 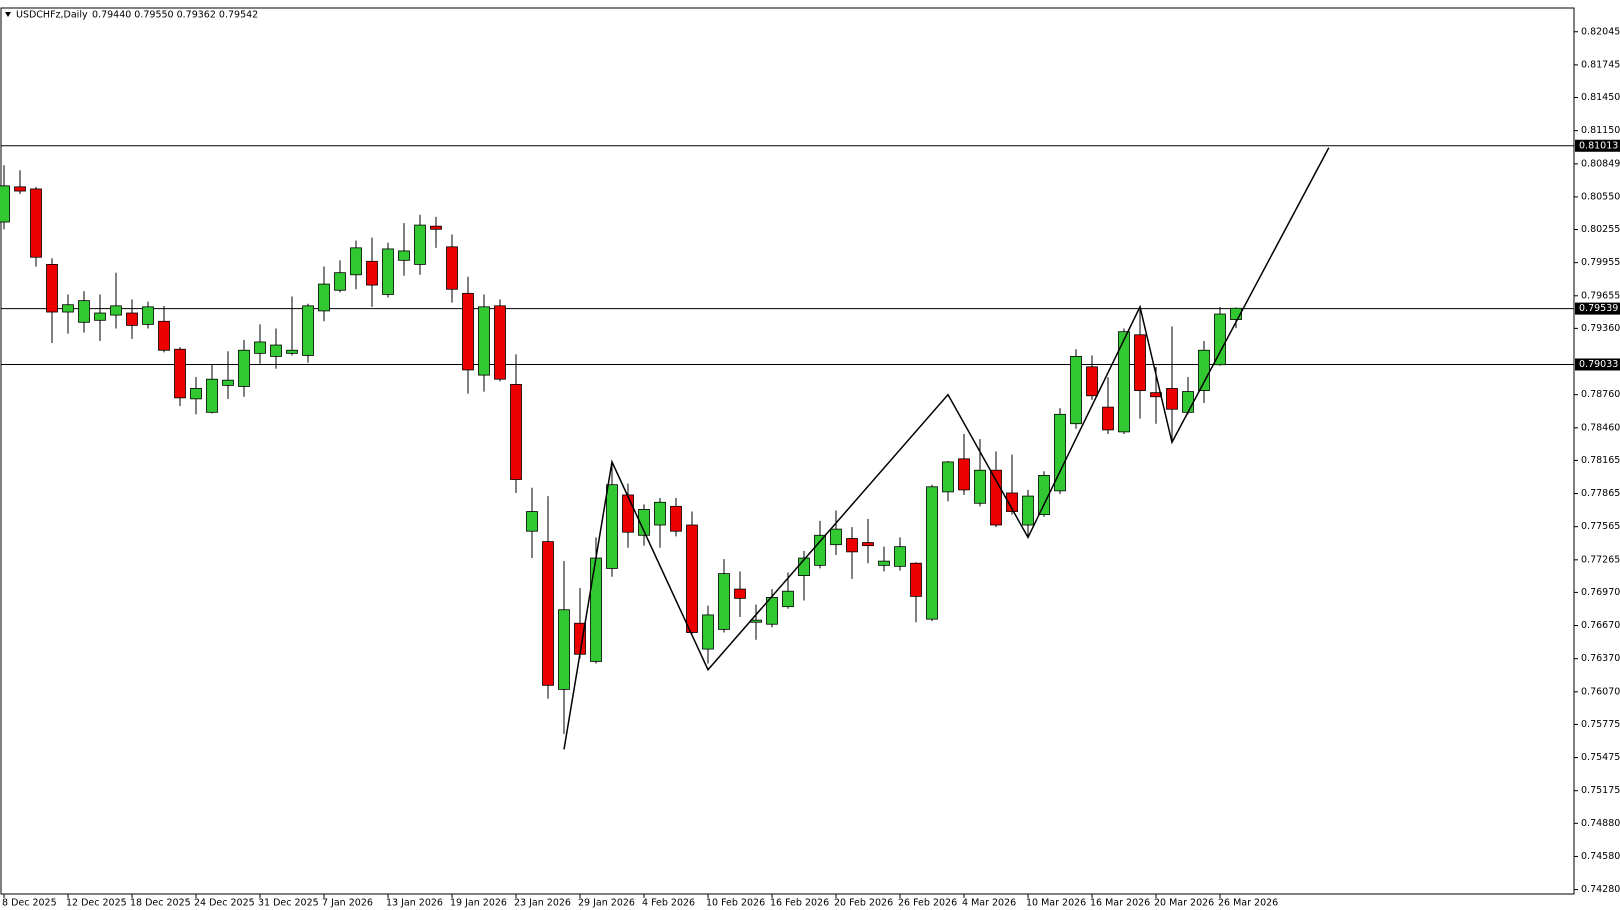 What do you see at coordinates (1600, 856) in the screenshot?
I see `y-tick-label: 0.74580` at bounding box center [1600, 856].